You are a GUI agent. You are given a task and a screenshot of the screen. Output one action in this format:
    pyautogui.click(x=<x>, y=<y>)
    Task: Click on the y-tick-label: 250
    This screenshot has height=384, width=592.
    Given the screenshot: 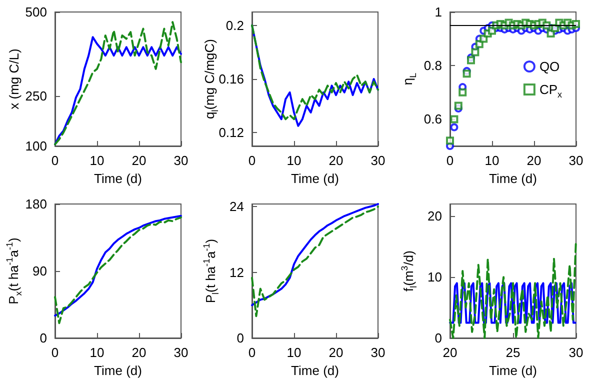 What is the action you would take?
    pyautogui.click(x=36, y=96)
    